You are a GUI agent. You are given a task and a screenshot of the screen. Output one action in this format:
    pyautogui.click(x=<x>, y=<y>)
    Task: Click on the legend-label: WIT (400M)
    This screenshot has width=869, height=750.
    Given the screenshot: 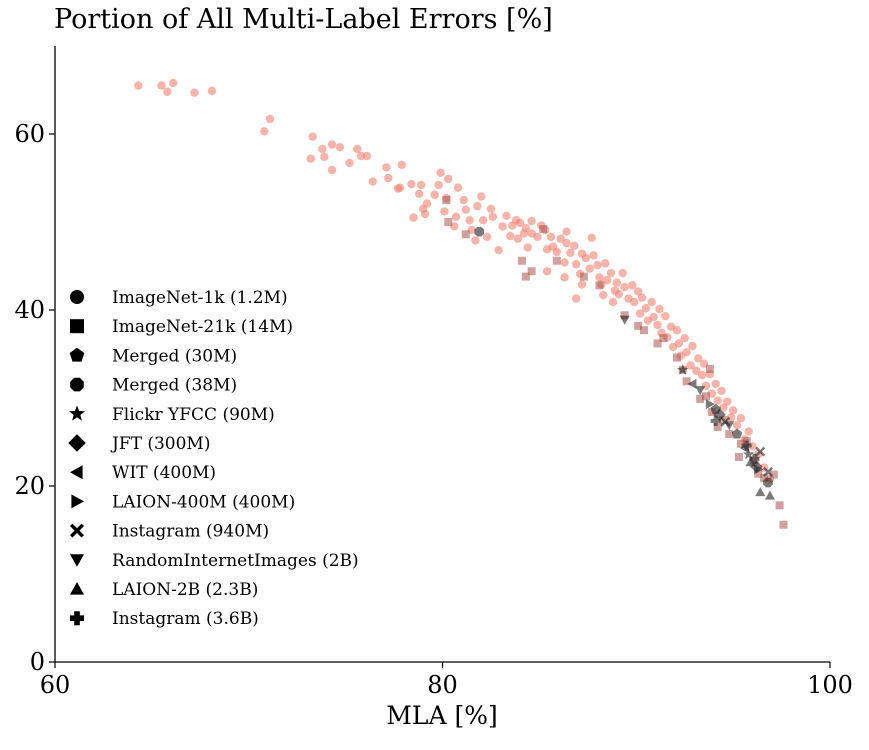 What is the action you would take?
    pyautogui.click(x=164, y=473)
    